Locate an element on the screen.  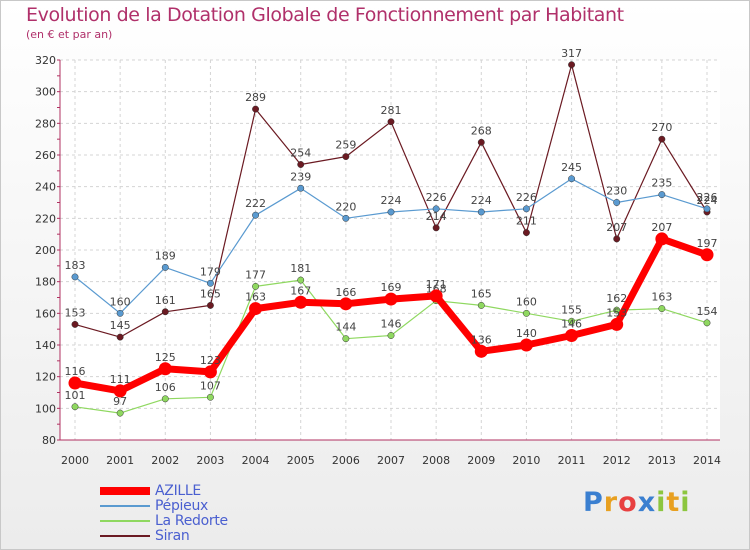
data-label-pepieux: 224 is located at coordinates (481, 200).